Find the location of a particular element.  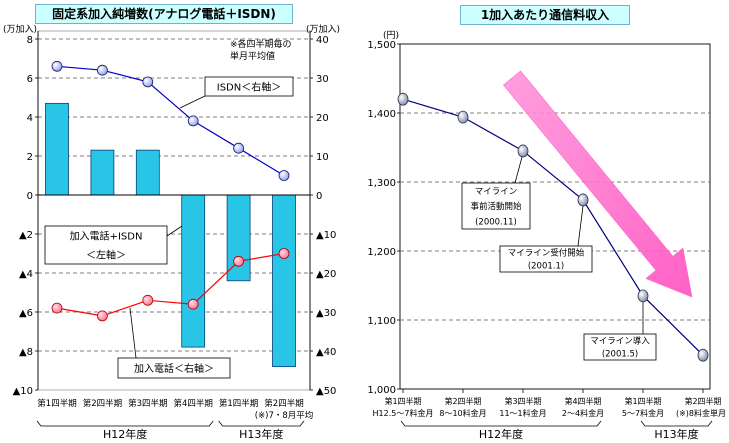

left-axis-tick-label: ▲8 is located at coordinates (26, 352).